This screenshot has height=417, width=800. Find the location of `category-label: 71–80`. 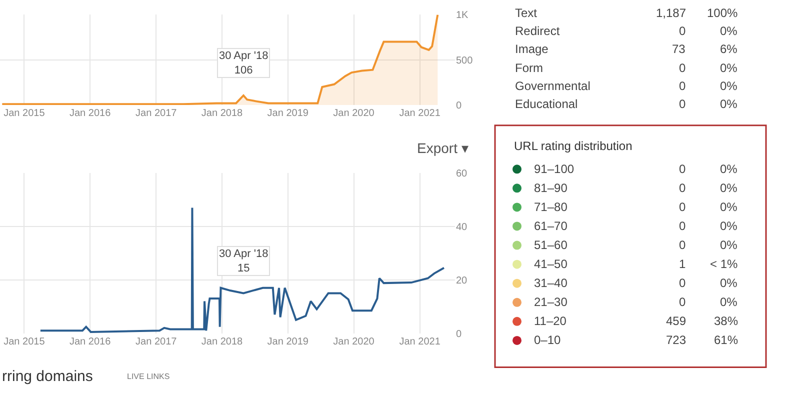

category-label: 71–80 is located at coordinates (551, 207).